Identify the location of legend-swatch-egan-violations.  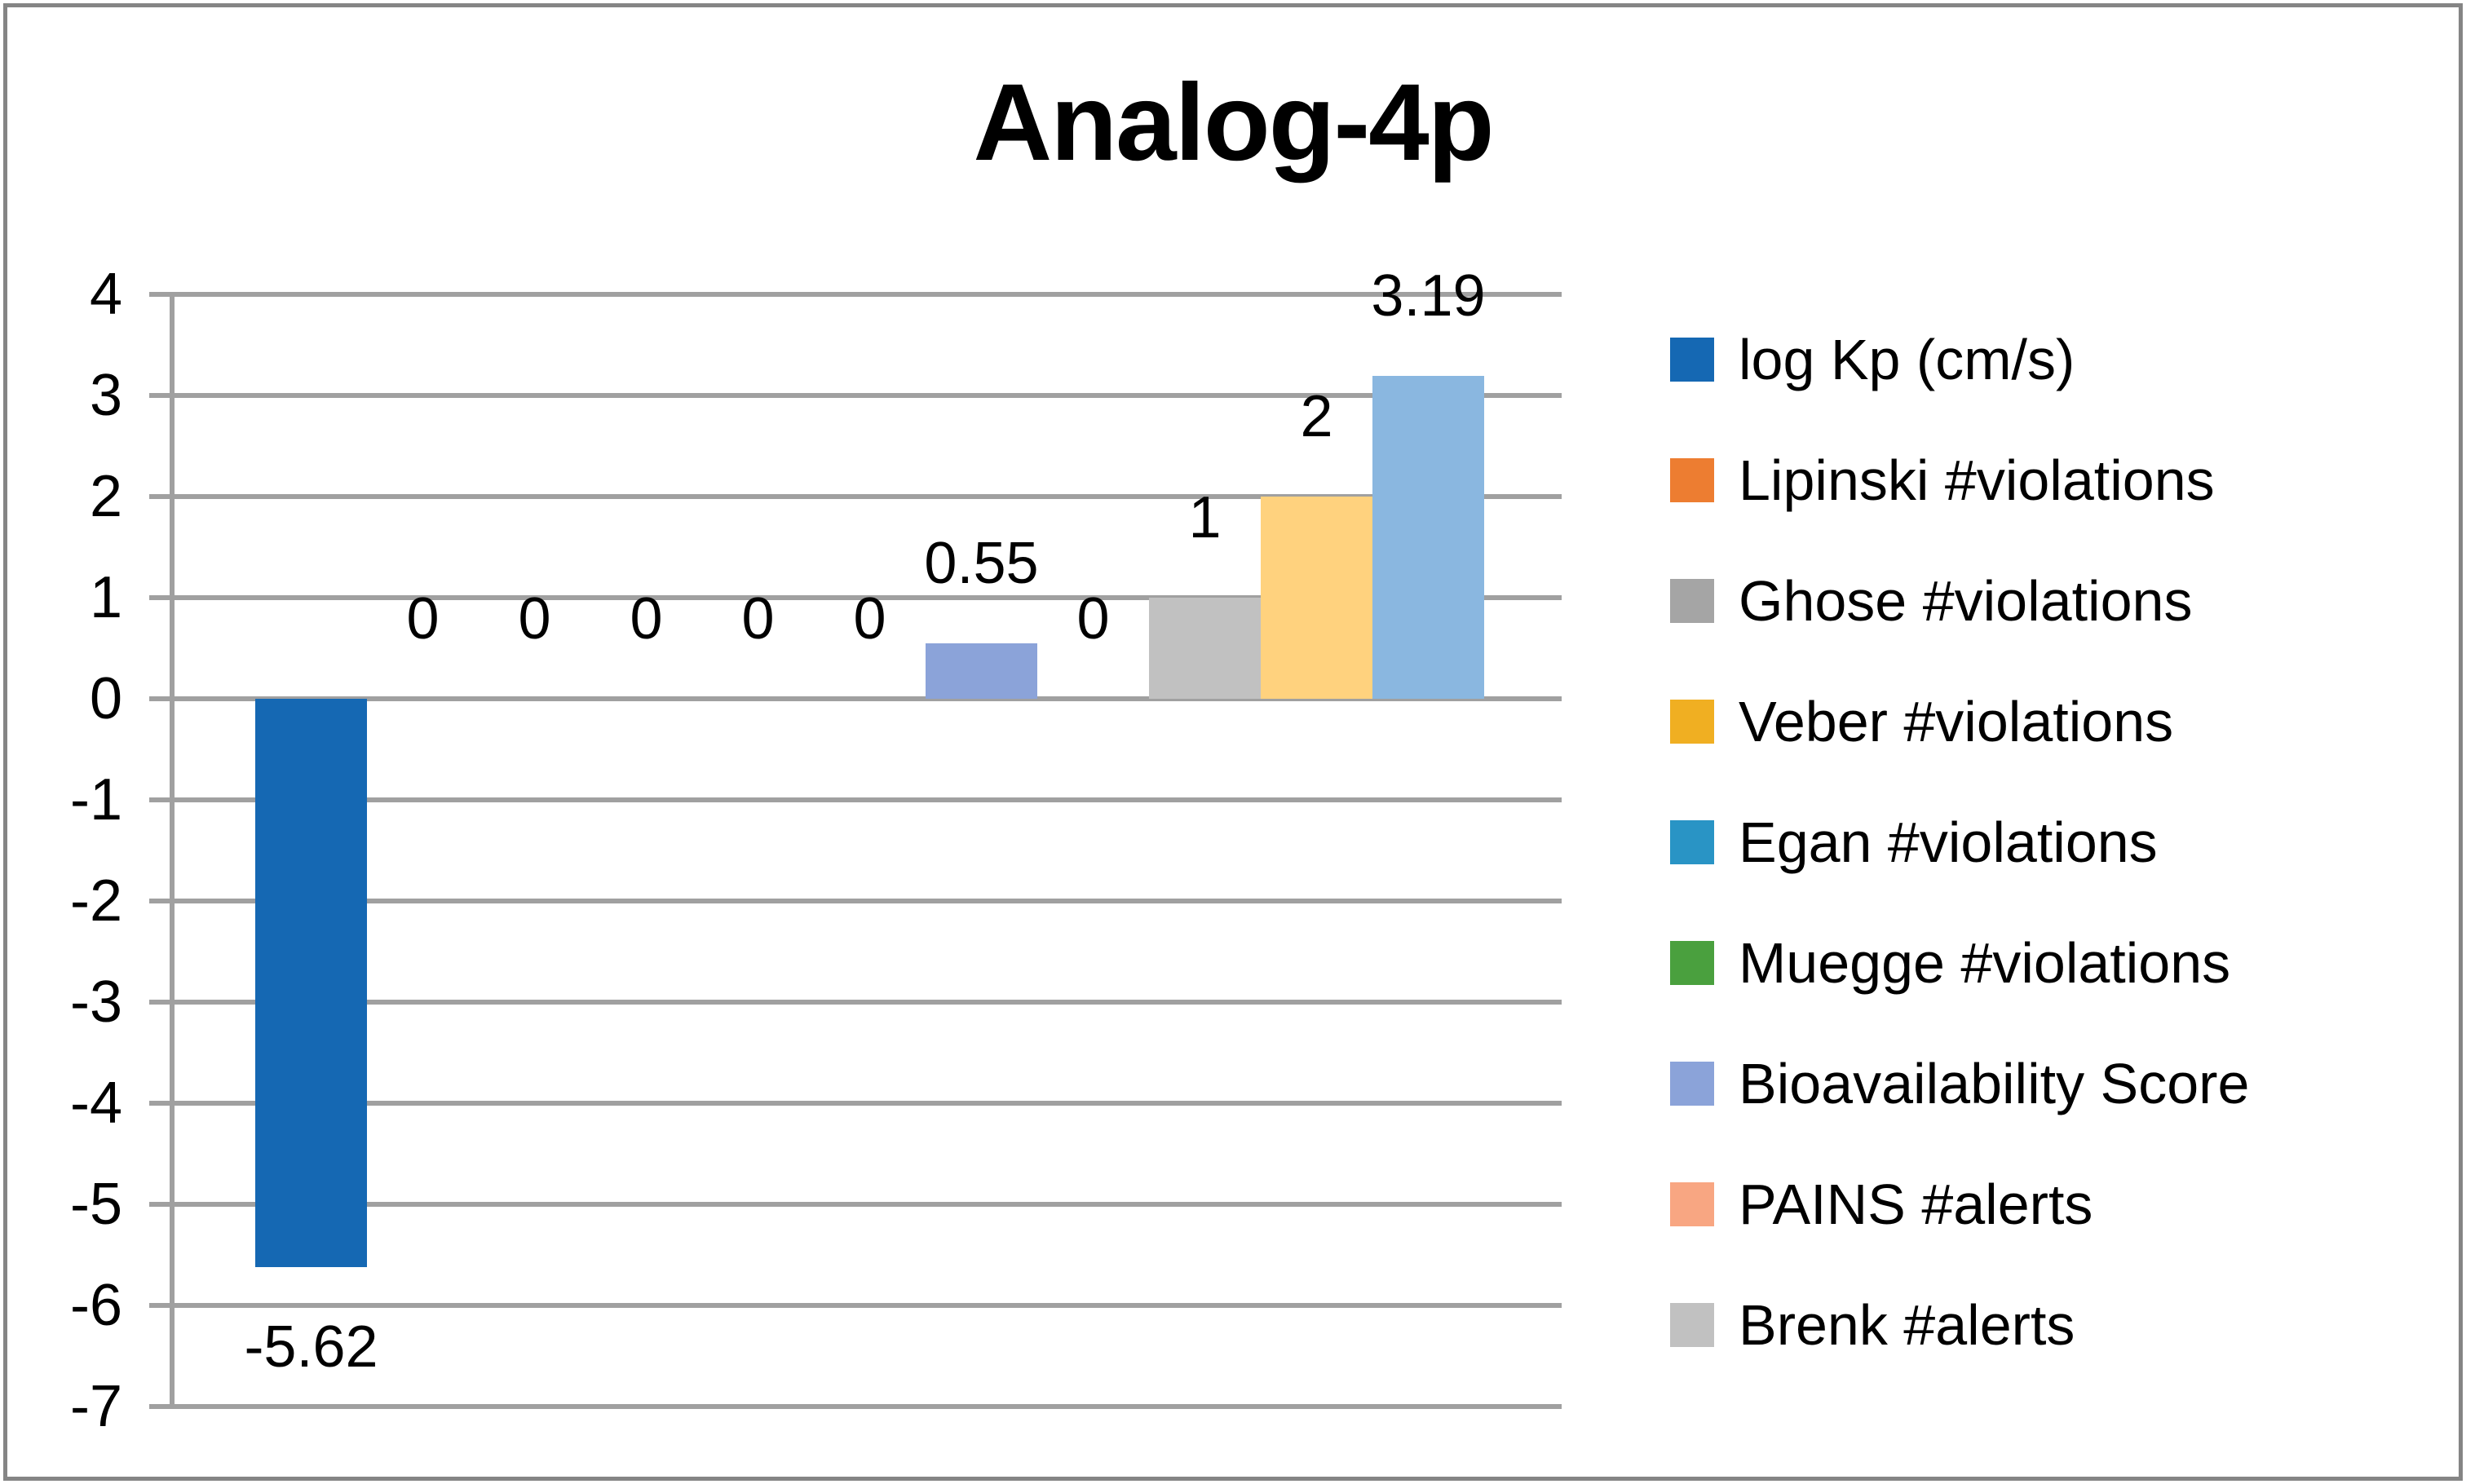
(1692, 842).